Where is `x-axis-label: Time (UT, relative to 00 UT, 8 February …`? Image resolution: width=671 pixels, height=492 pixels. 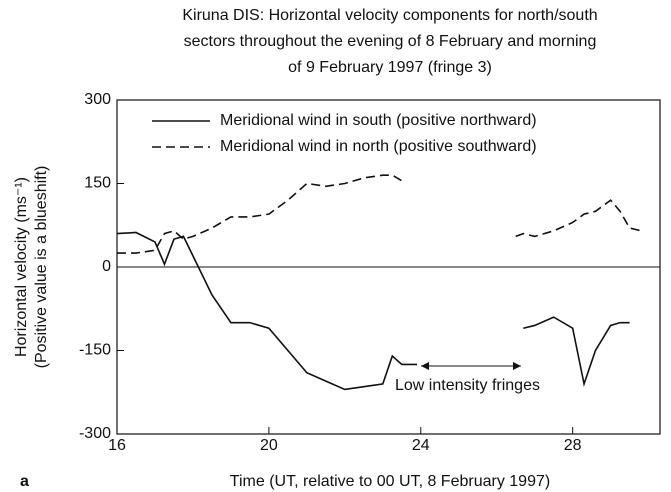
x-axis-label: Time (UT, relative to 00 UT, 8 February … is located at coordinates (390, 481).